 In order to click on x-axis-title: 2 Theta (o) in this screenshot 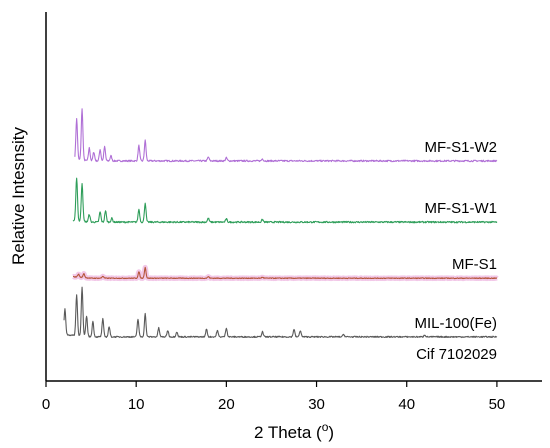, I will do `click(294, 431)`.